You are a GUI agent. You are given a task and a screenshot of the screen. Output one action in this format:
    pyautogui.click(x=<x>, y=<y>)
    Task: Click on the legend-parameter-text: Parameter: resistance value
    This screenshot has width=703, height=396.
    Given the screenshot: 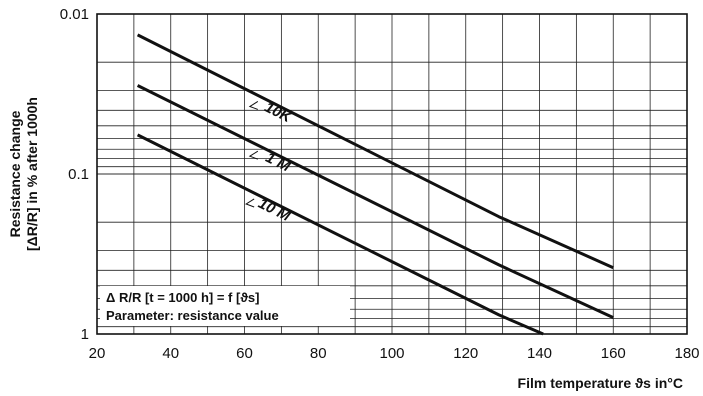 What is the action you would take?
    pyautogui.click(x=192, y=315)
    